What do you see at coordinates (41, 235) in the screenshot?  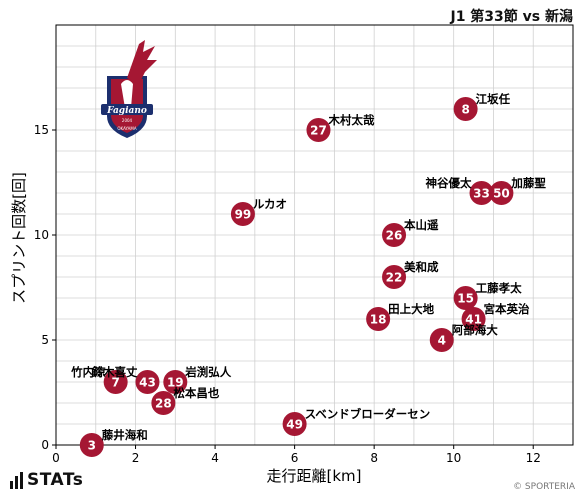 I see `y-tick-label: 10` at bounding box center [41, 235].